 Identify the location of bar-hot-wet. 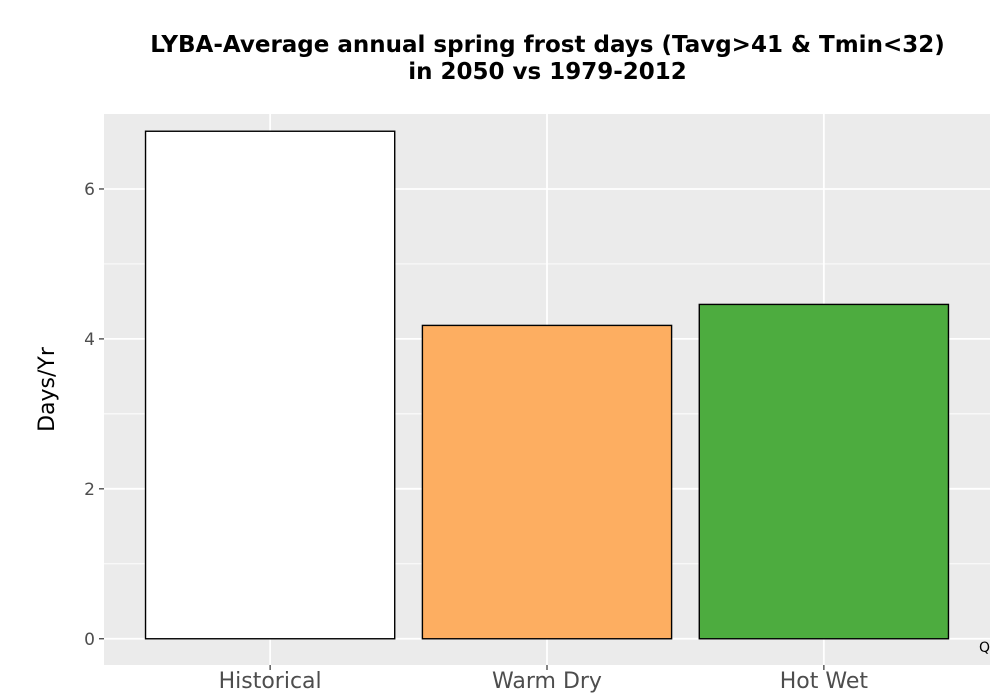
(824, 471).